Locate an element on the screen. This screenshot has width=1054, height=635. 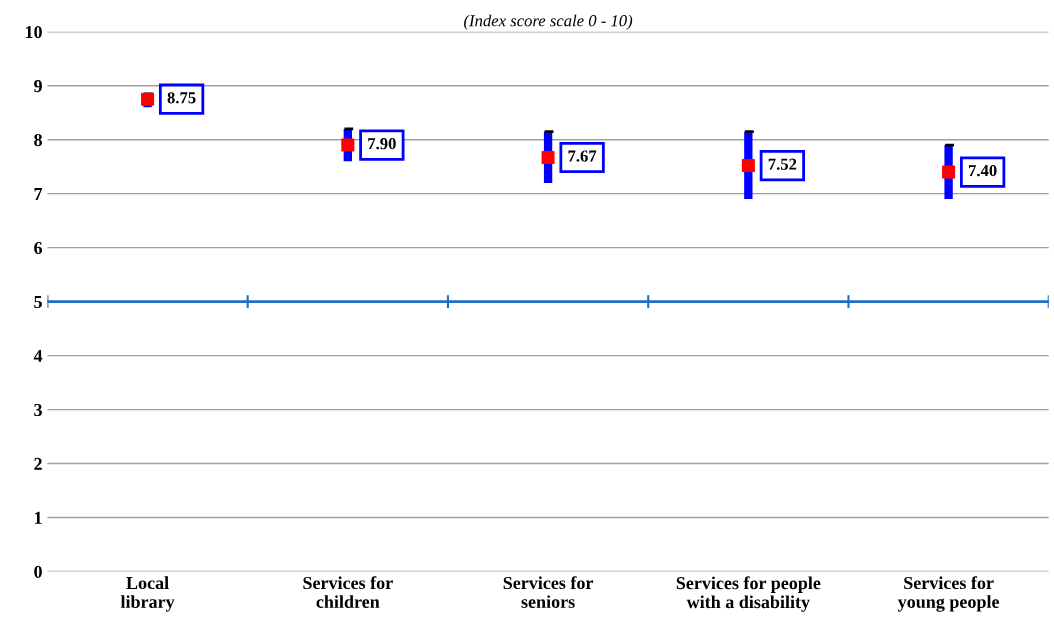
y-tick-label: 9 is located at coordinates (38, 86).